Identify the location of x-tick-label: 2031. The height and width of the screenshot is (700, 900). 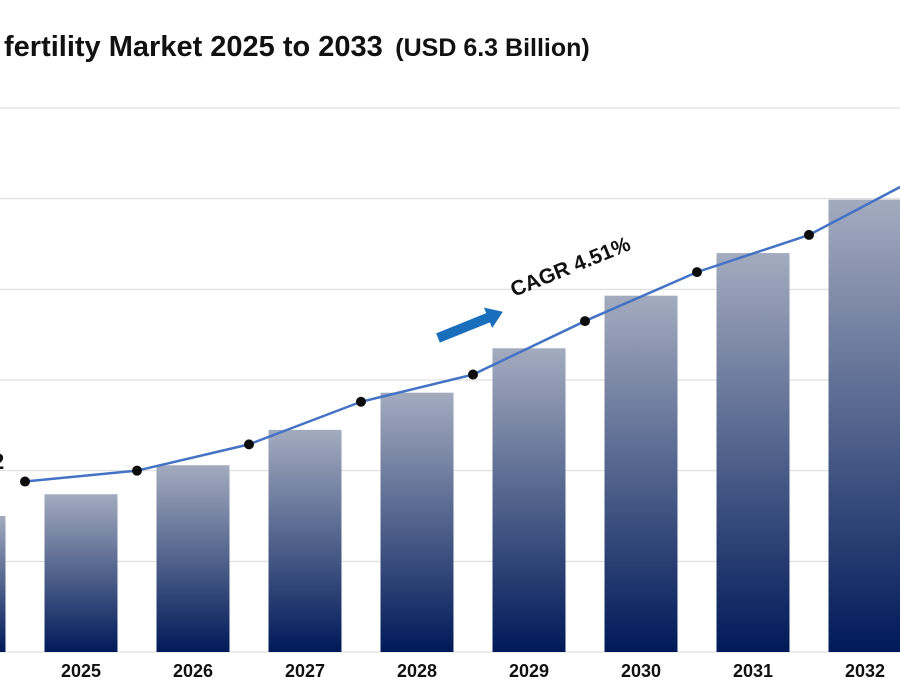
(753, 671).